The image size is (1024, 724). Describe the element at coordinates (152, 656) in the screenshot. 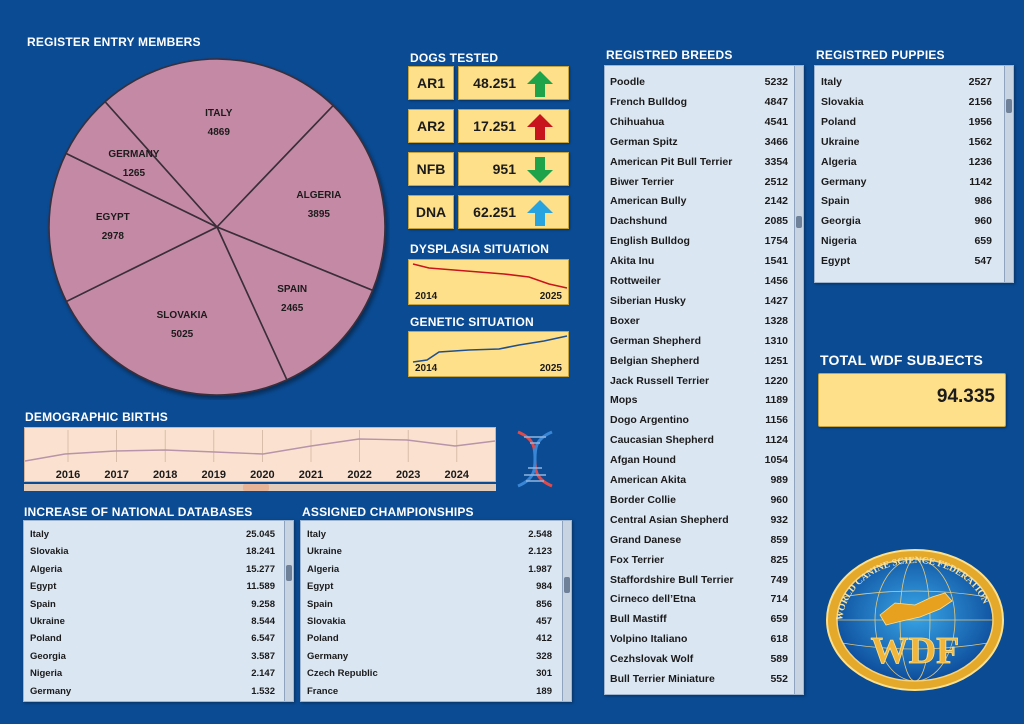

I see `national-db-row: Georgia 3.587` at that location.